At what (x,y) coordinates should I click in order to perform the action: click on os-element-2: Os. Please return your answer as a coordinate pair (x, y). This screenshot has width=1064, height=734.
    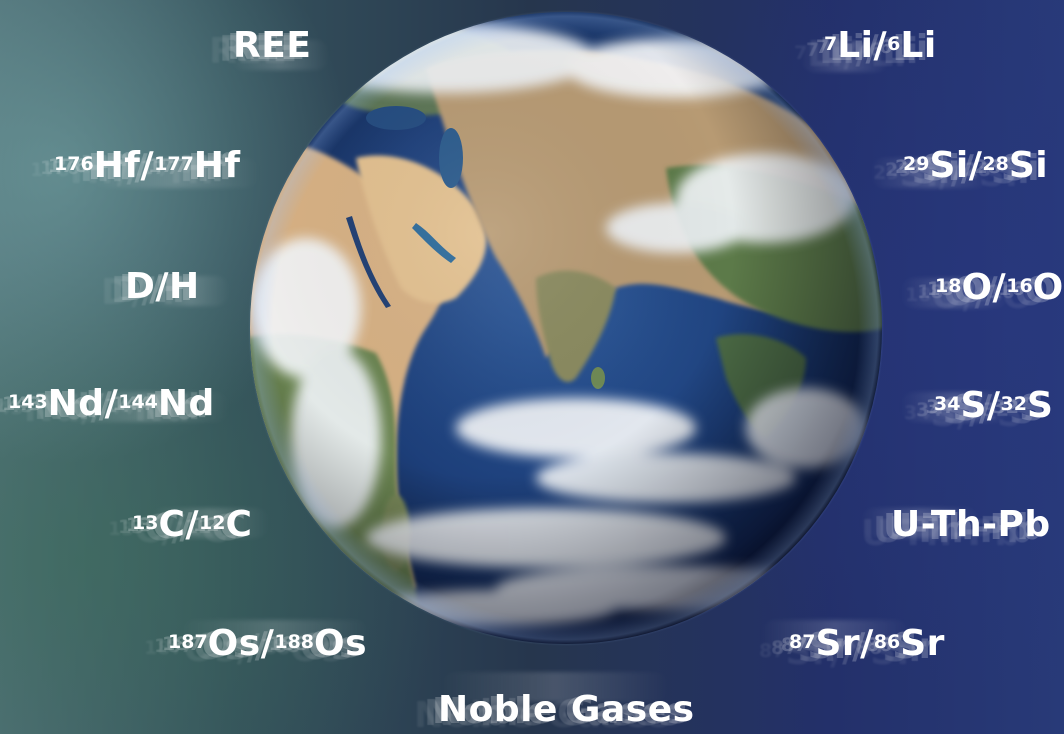
    Looking at the image, I should click on (341, 643).